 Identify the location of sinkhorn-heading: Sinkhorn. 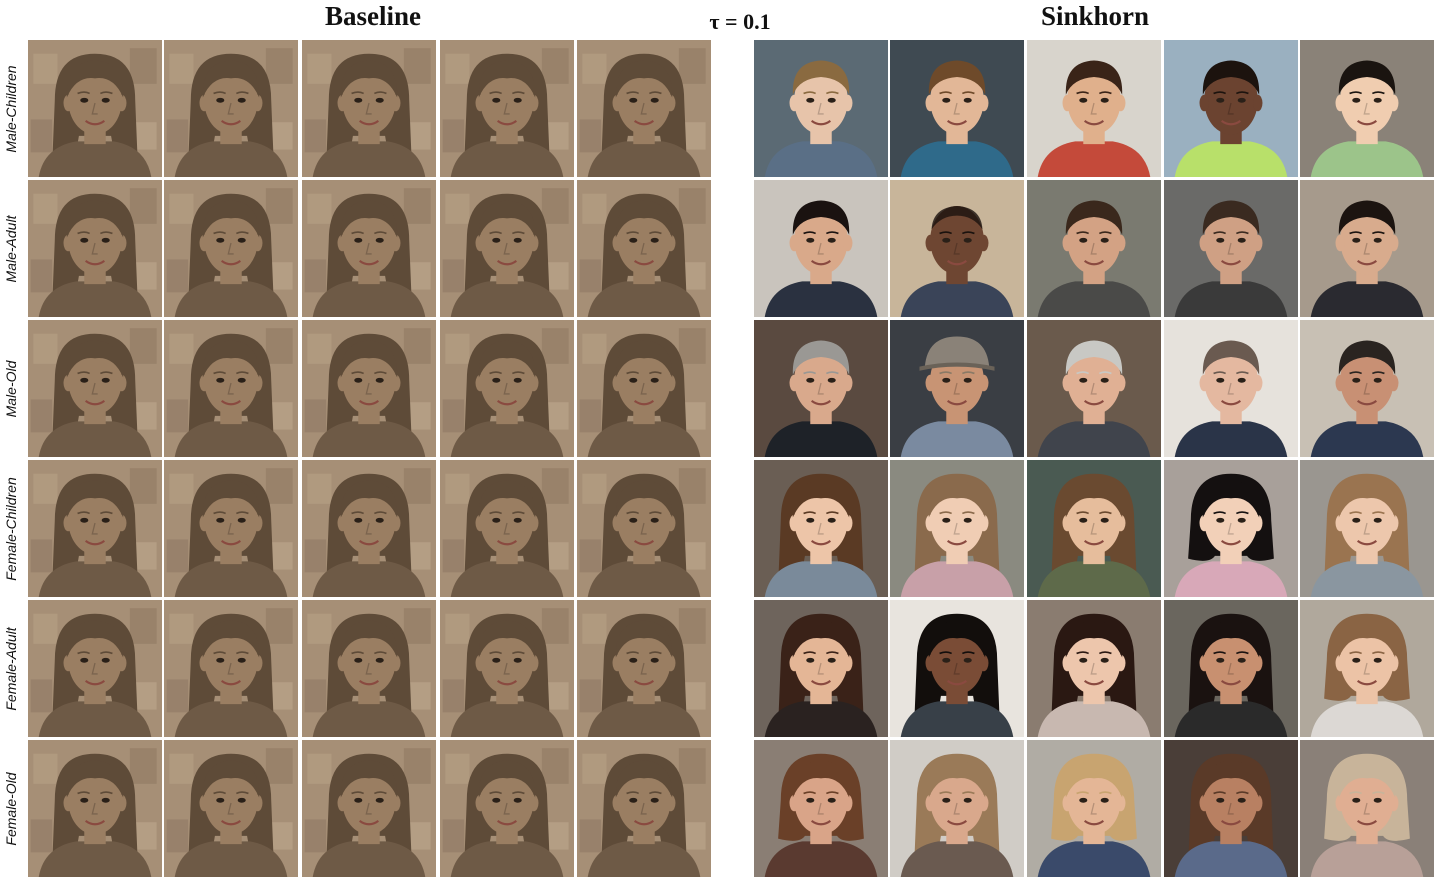
(1095, 16).